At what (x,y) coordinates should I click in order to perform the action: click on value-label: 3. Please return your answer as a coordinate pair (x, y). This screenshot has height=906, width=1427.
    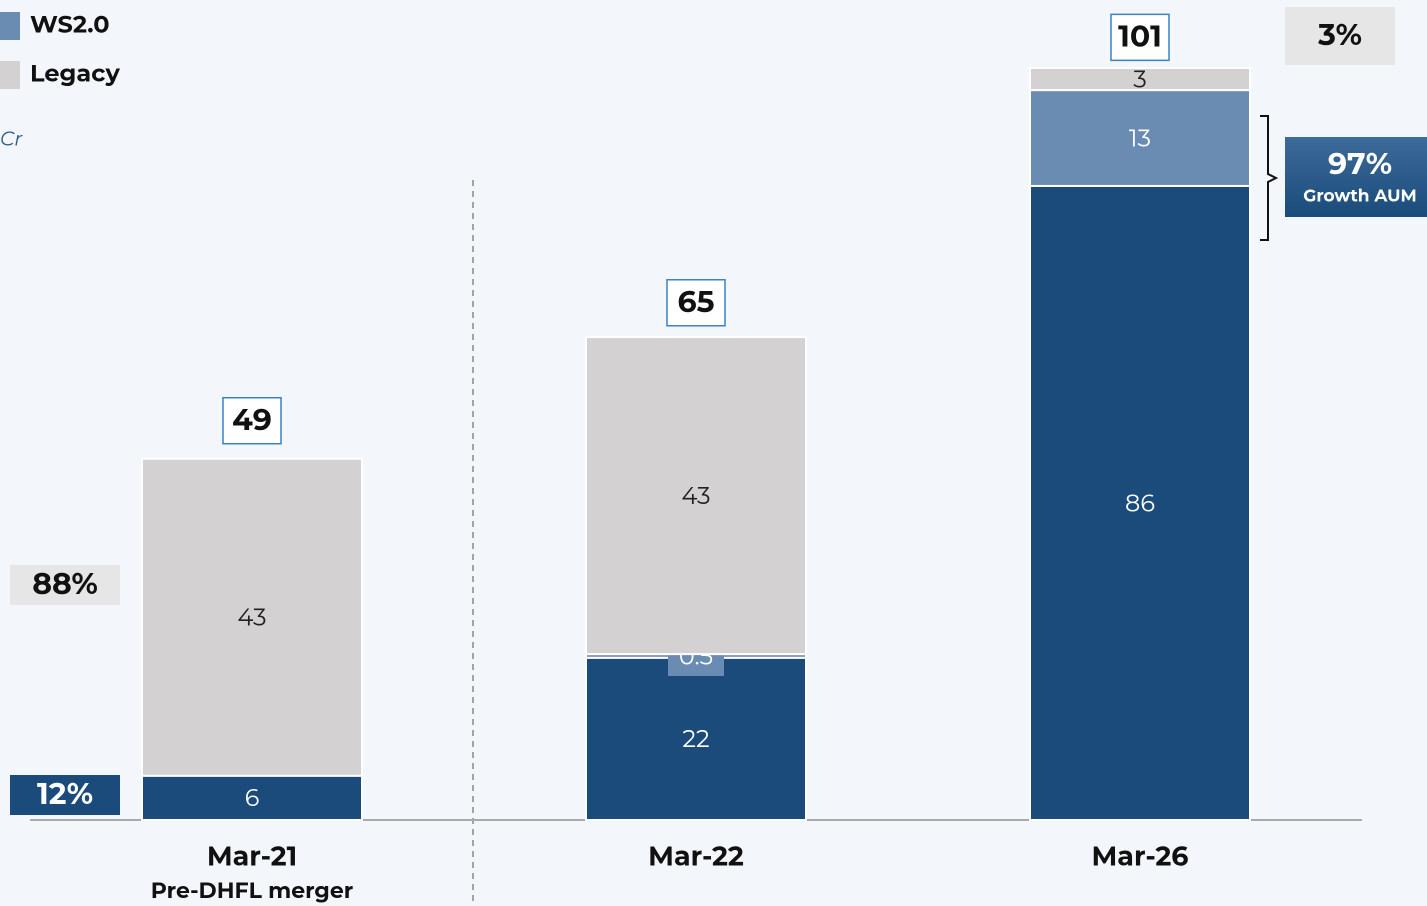
    Looking at the image, I should click on (1140, 79).